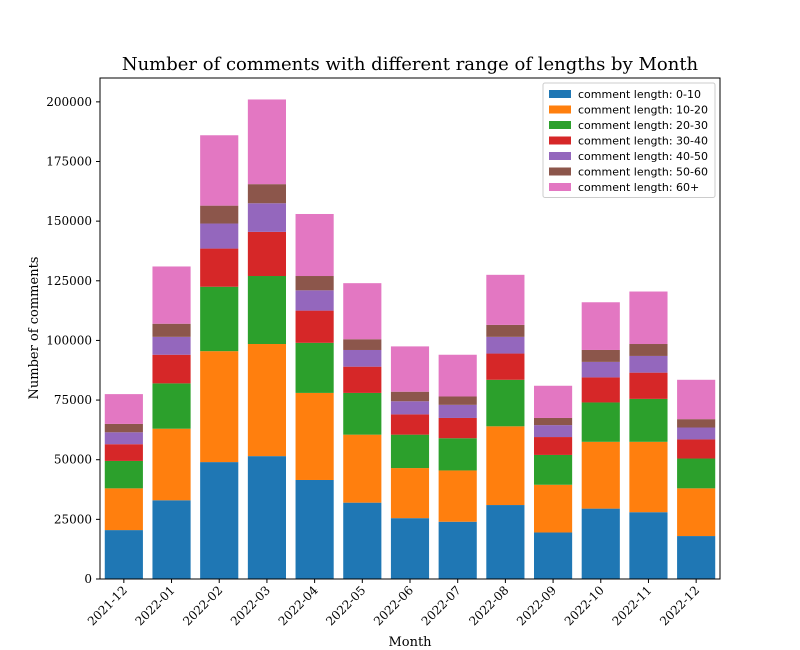 This screenshot has width=800, height=650. What do you see at coordinates (648, 364) in the screenshot?
I see `bar-segment-2022-11-s4` at bounding box center [648, 364].